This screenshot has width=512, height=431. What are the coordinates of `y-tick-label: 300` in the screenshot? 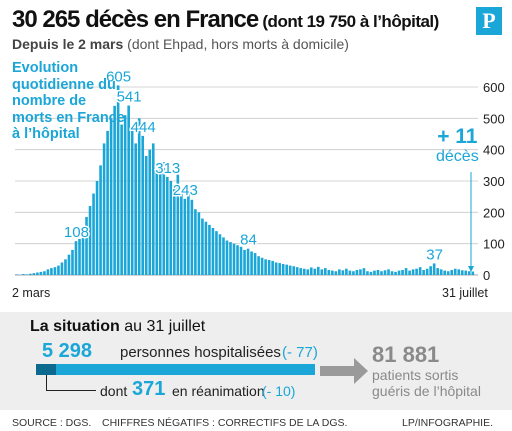 It's located at (494, 181).